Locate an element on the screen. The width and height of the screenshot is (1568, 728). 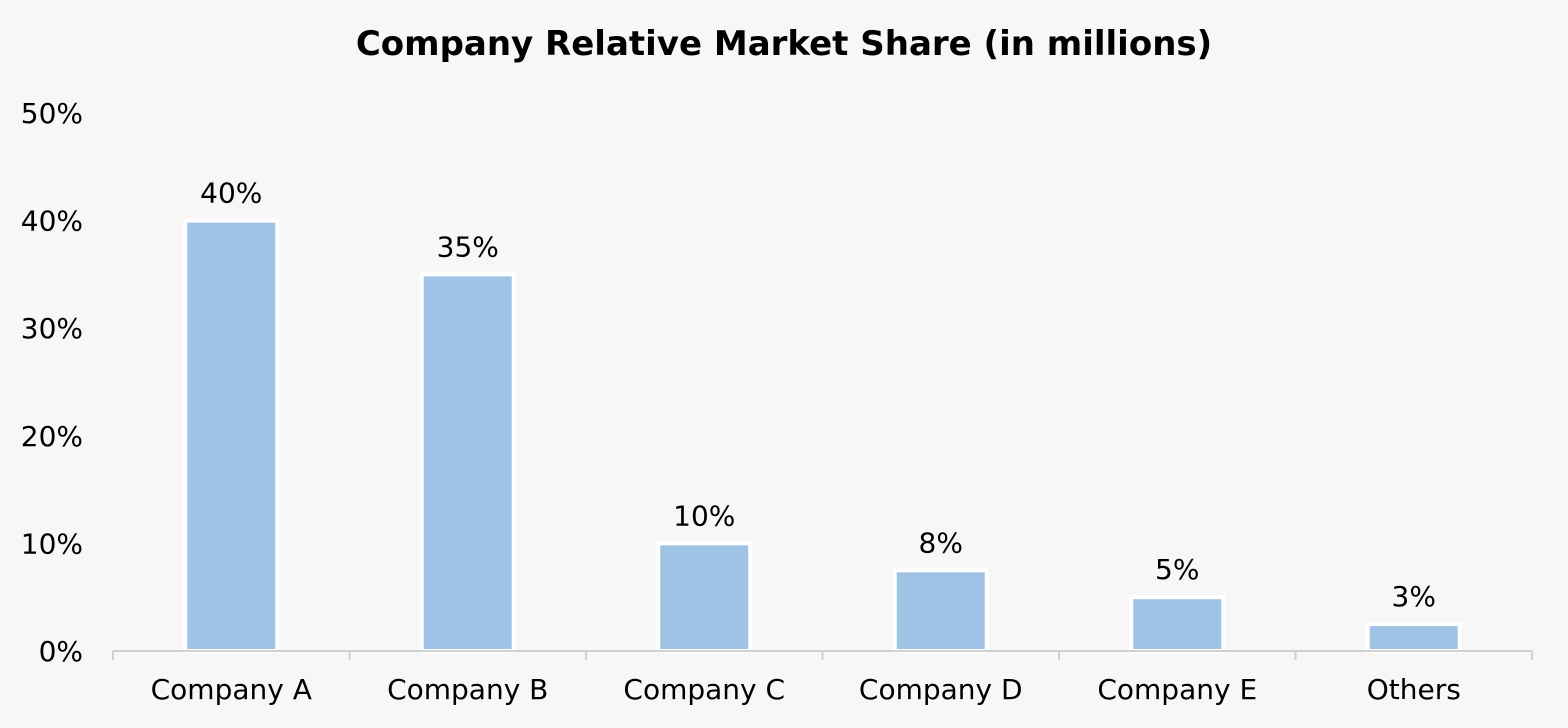
x-tick-label: Company B is located at coordinates (467, 689).